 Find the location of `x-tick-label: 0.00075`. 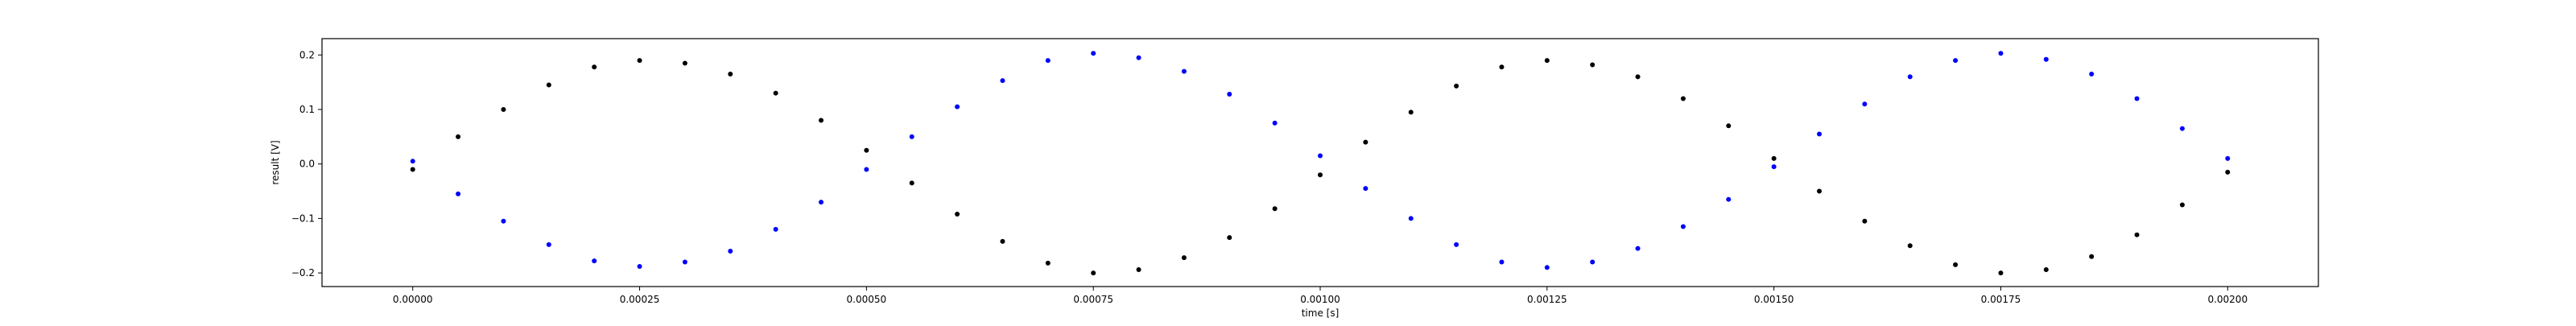

x-tick-label: 0.00075 is located at coordinates (1093, 299).